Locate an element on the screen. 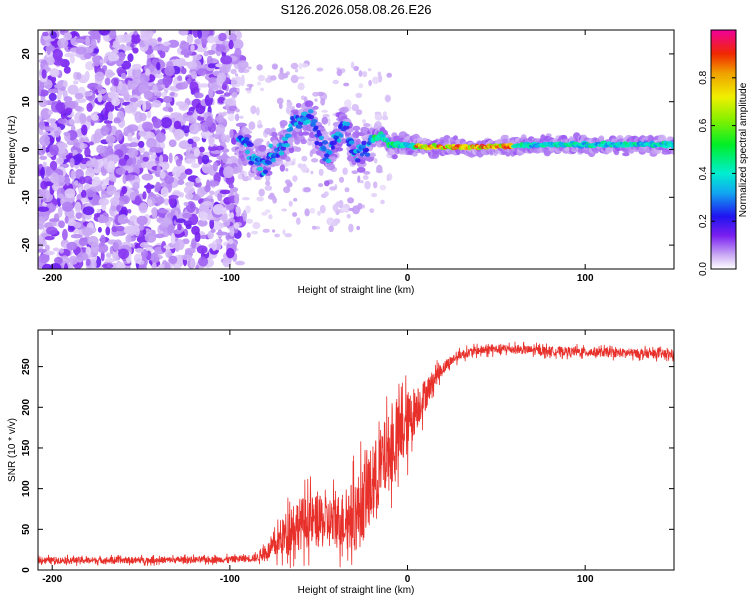 This screenshot has height=600, width=750. colorbar-gradient is located at coordinates (723, 149).